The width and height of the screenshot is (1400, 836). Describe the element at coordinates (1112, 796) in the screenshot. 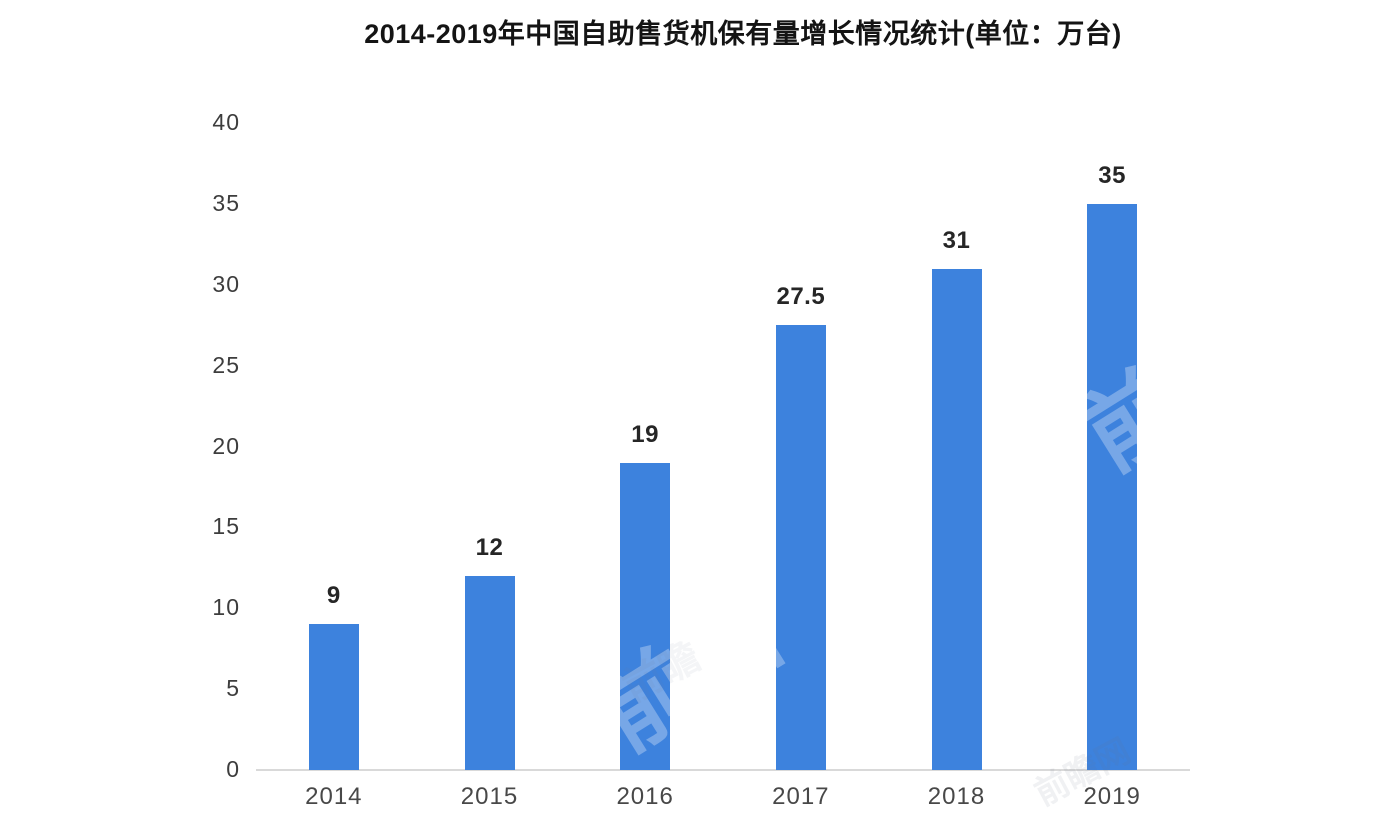

I see `x-axis-tick-label-2019: 2019` at that location.